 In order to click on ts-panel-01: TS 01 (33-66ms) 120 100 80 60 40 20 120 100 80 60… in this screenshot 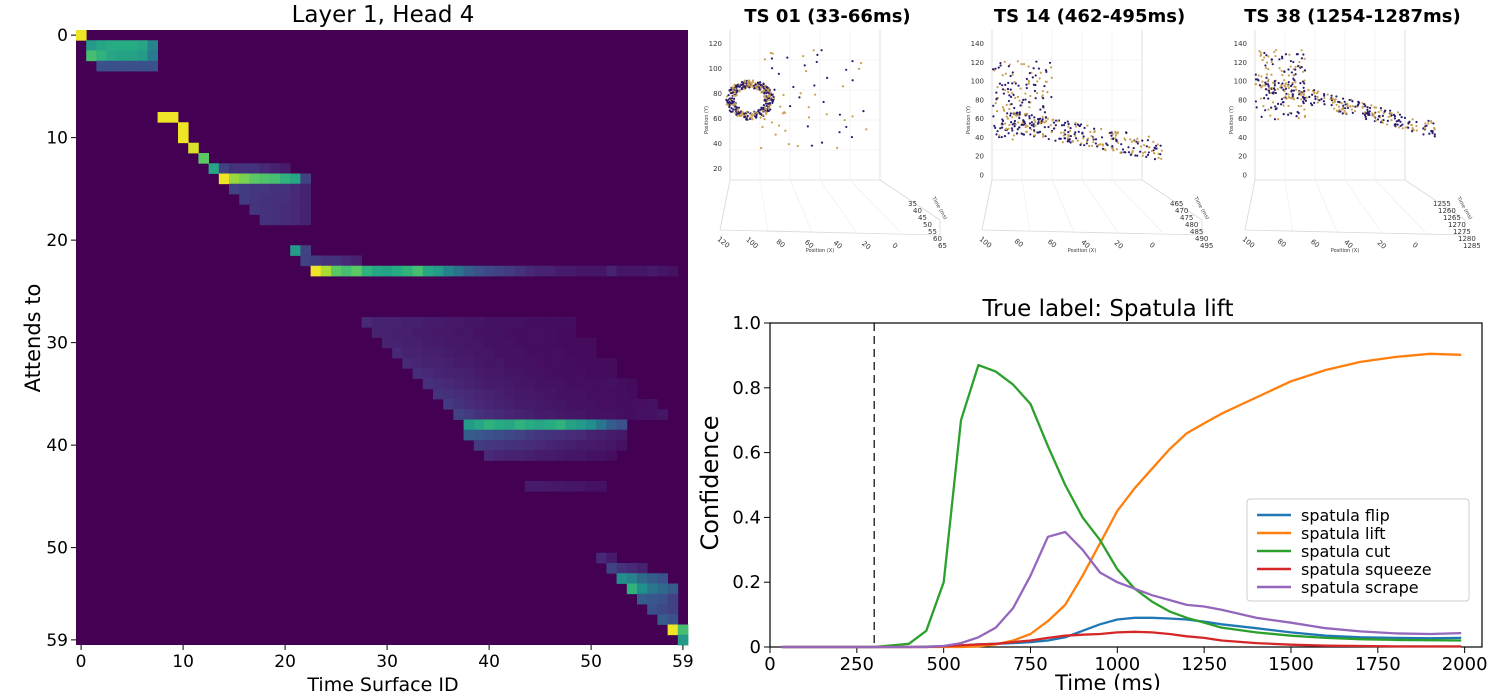, I will do `click(827, 140)`.